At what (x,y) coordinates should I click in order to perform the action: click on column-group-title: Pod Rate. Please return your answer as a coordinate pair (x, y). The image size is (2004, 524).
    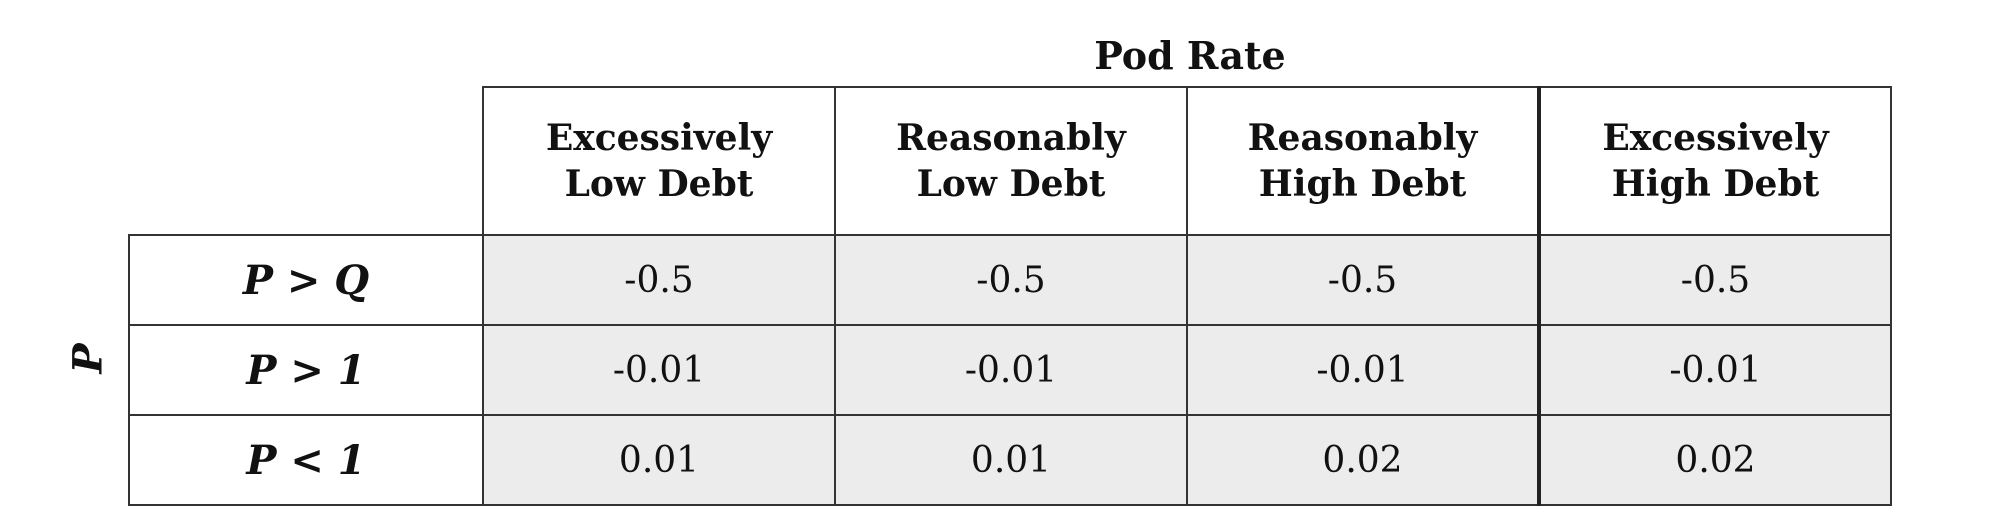
    Looking at the image, I should click on (1190, 55).